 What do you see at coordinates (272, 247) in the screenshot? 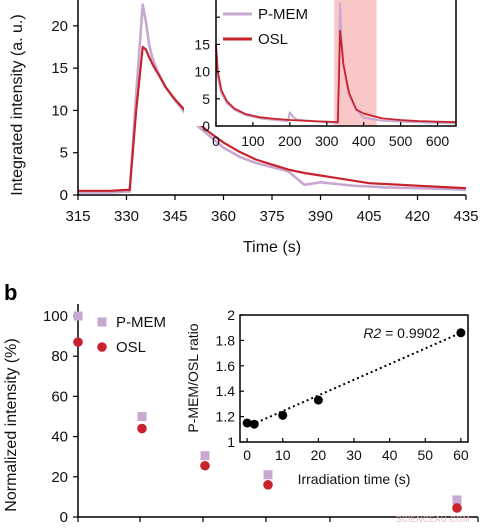
I see `panel-a-x-axis-label: Time (s)` at bounding box center [272, 247].